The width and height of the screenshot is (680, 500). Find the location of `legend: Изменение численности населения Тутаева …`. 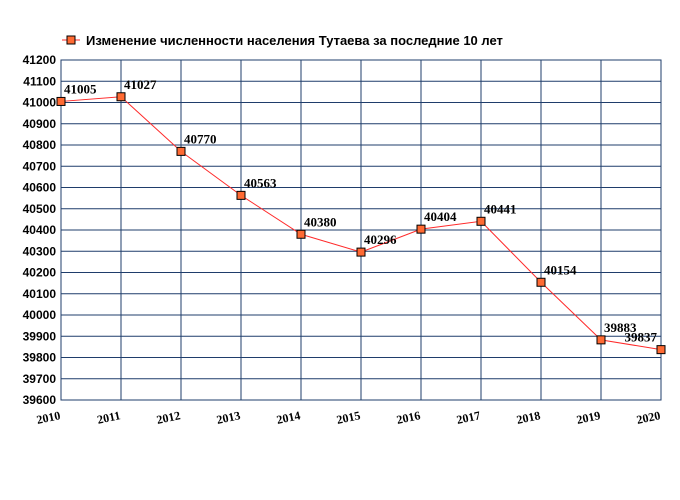

legend: Изменение численности населения Тутаева … is located at coordinates (282, 40).